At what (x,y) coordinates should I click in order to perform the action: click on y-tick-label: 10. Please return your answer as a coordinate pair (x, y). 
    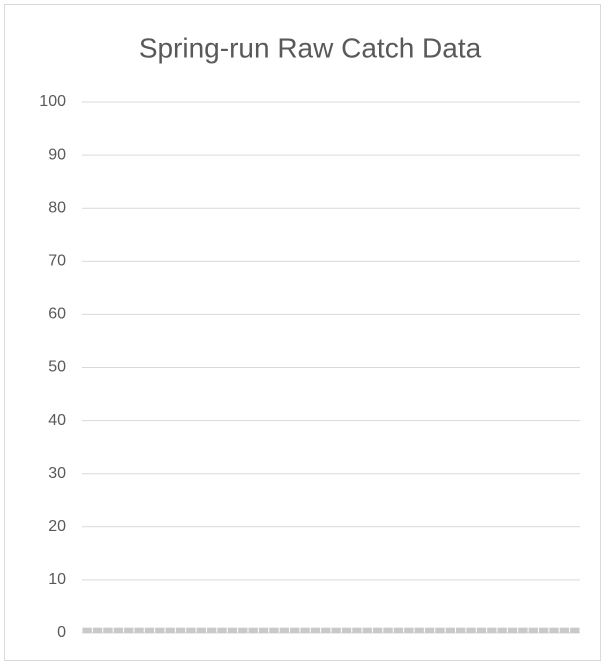
    Looking at the image, I should click on (57, 579).